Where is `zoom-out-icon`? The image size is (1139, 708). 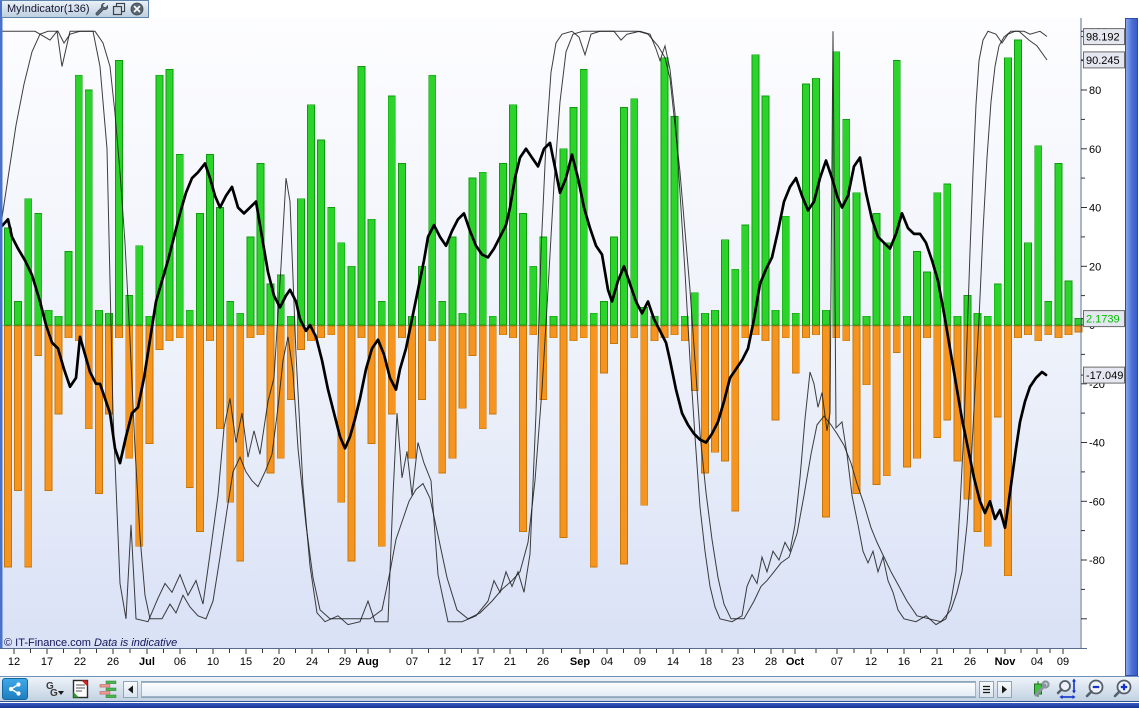
zoom-out-icon is located at coordinates (1094, 688).